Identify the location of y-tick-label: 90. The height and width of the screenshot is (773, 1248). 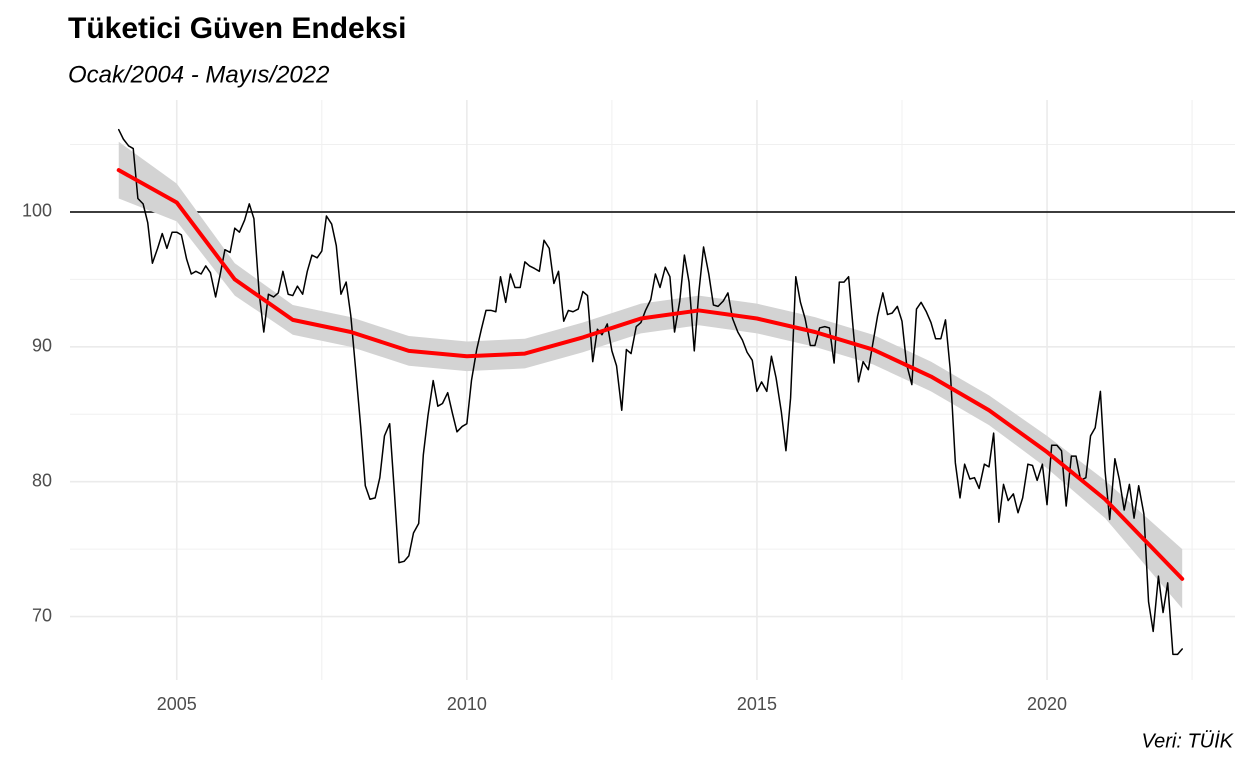
(42, 346).